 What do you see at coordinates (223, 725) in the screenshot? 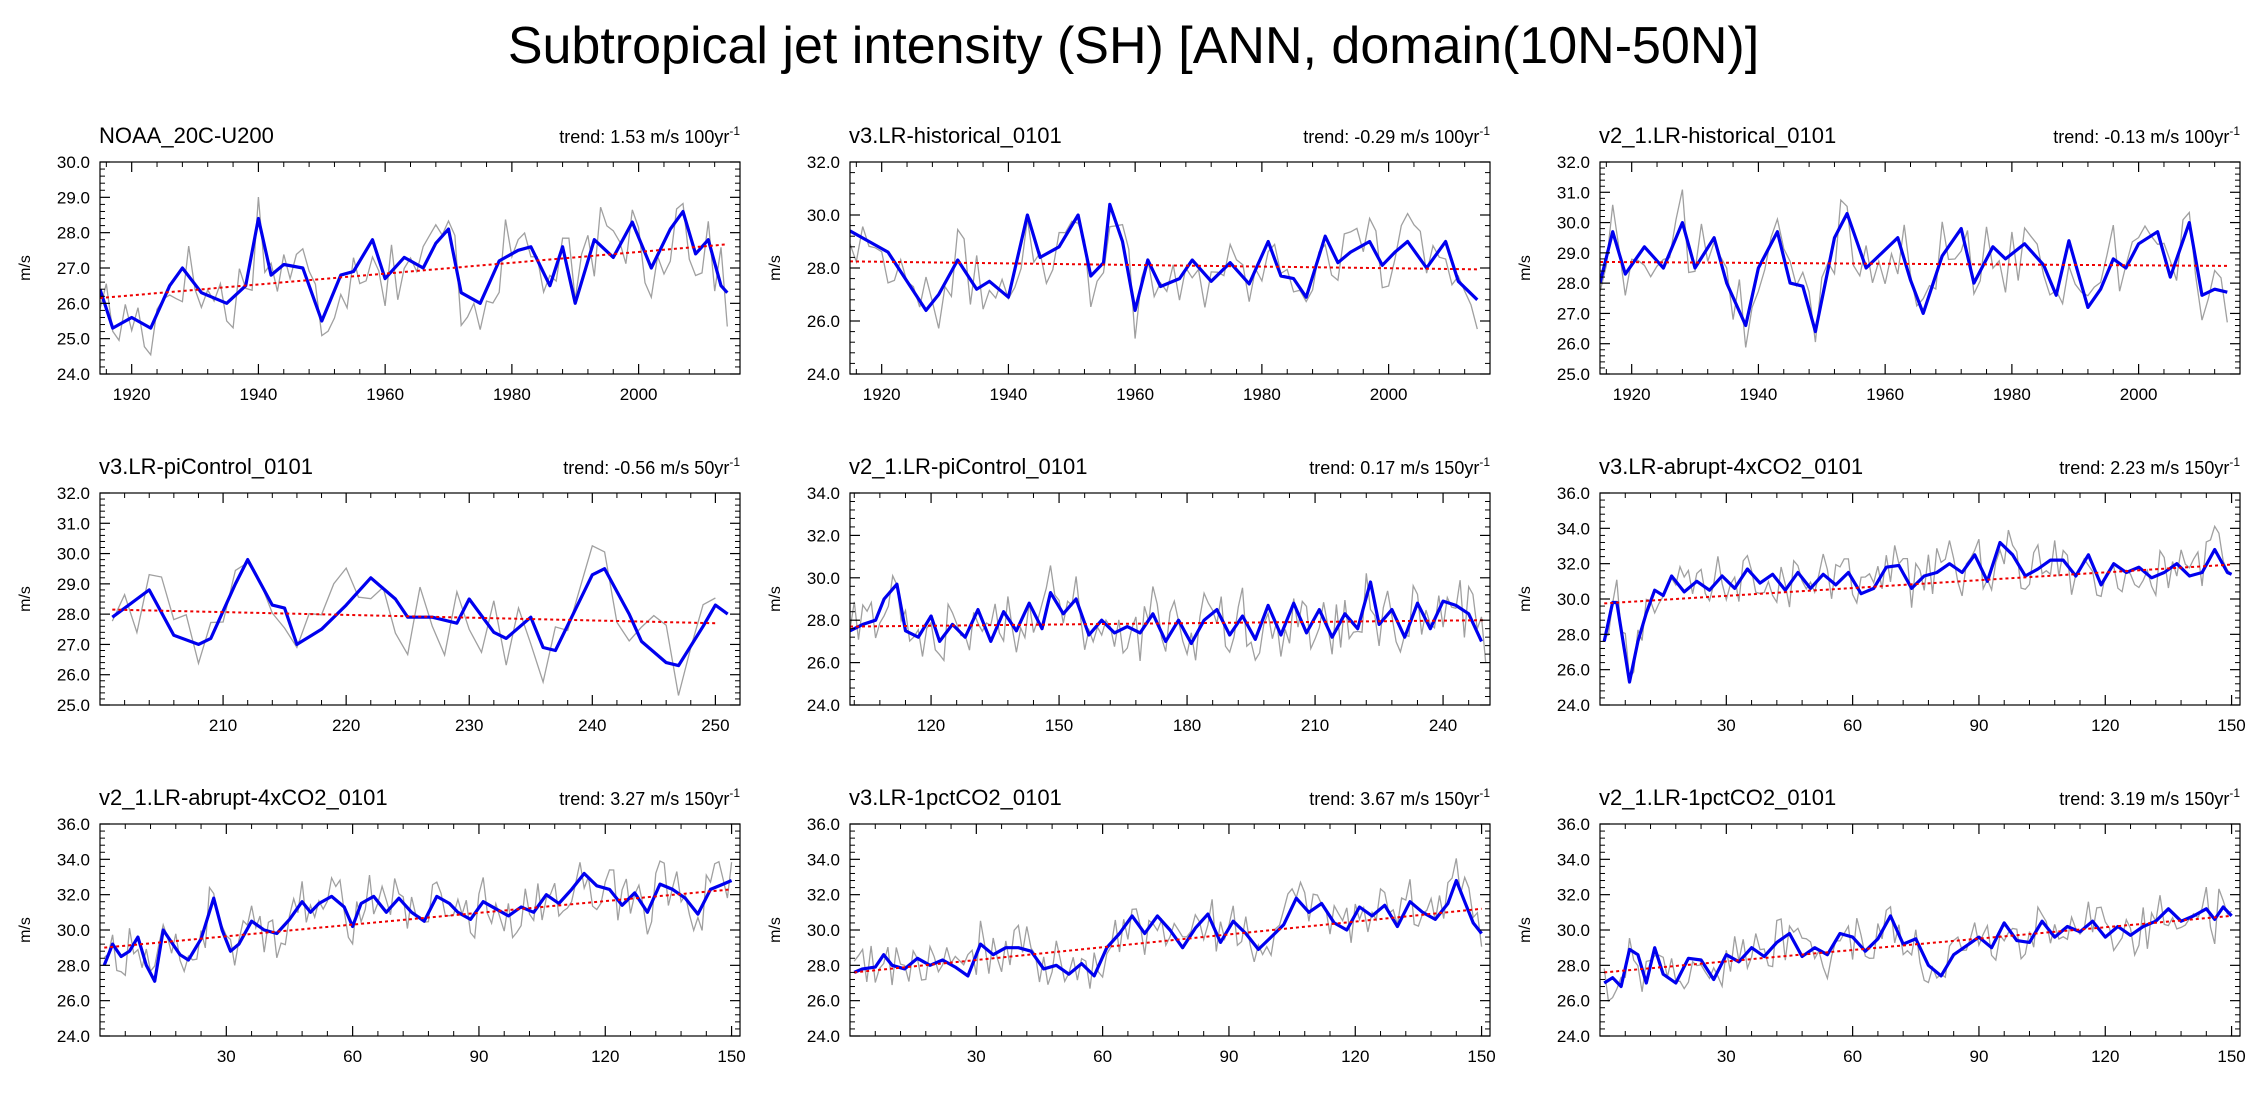
I see `x-tick-label: 210` at bounding box center [223, 725].